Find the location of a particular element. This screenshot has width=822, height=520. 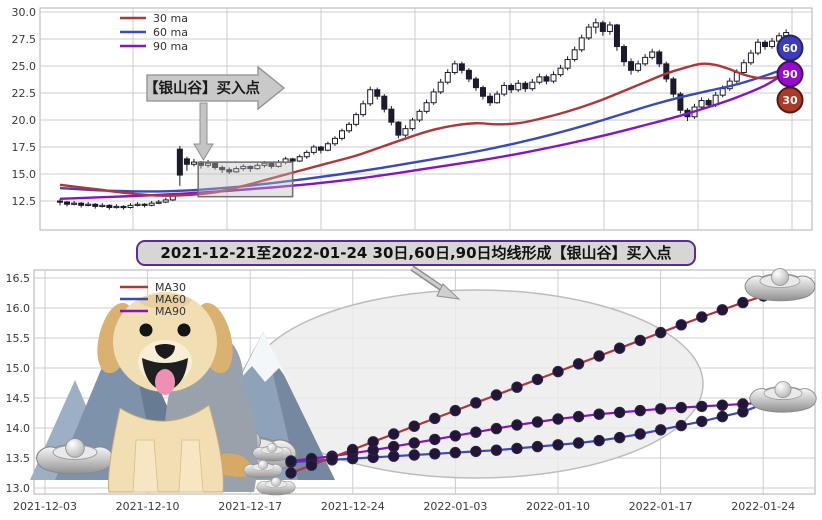

title-arrow-icon is located at coordinates (435, 282).